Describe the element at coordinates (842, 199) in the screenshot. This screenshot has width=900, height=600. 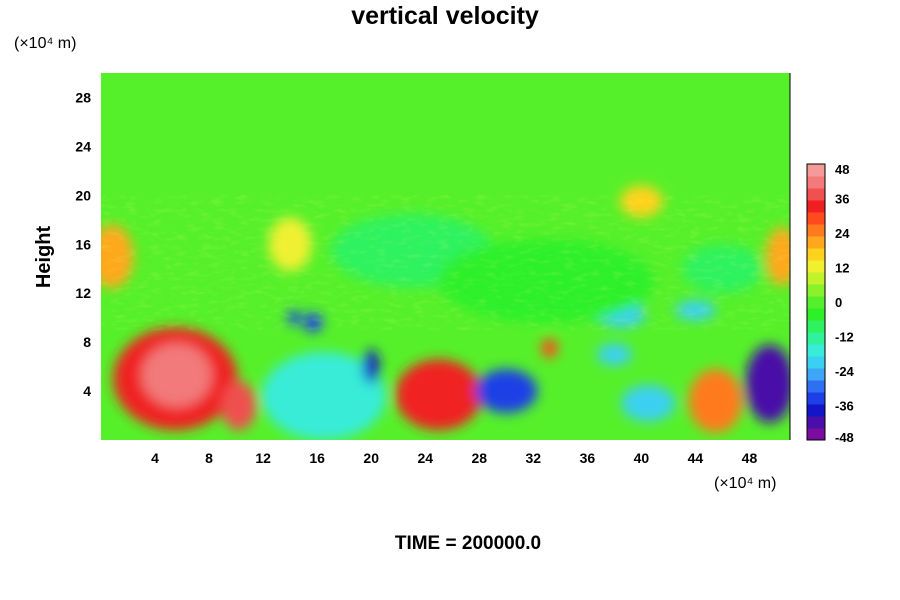
I see `colorbar-tick-label: 36` at that location.